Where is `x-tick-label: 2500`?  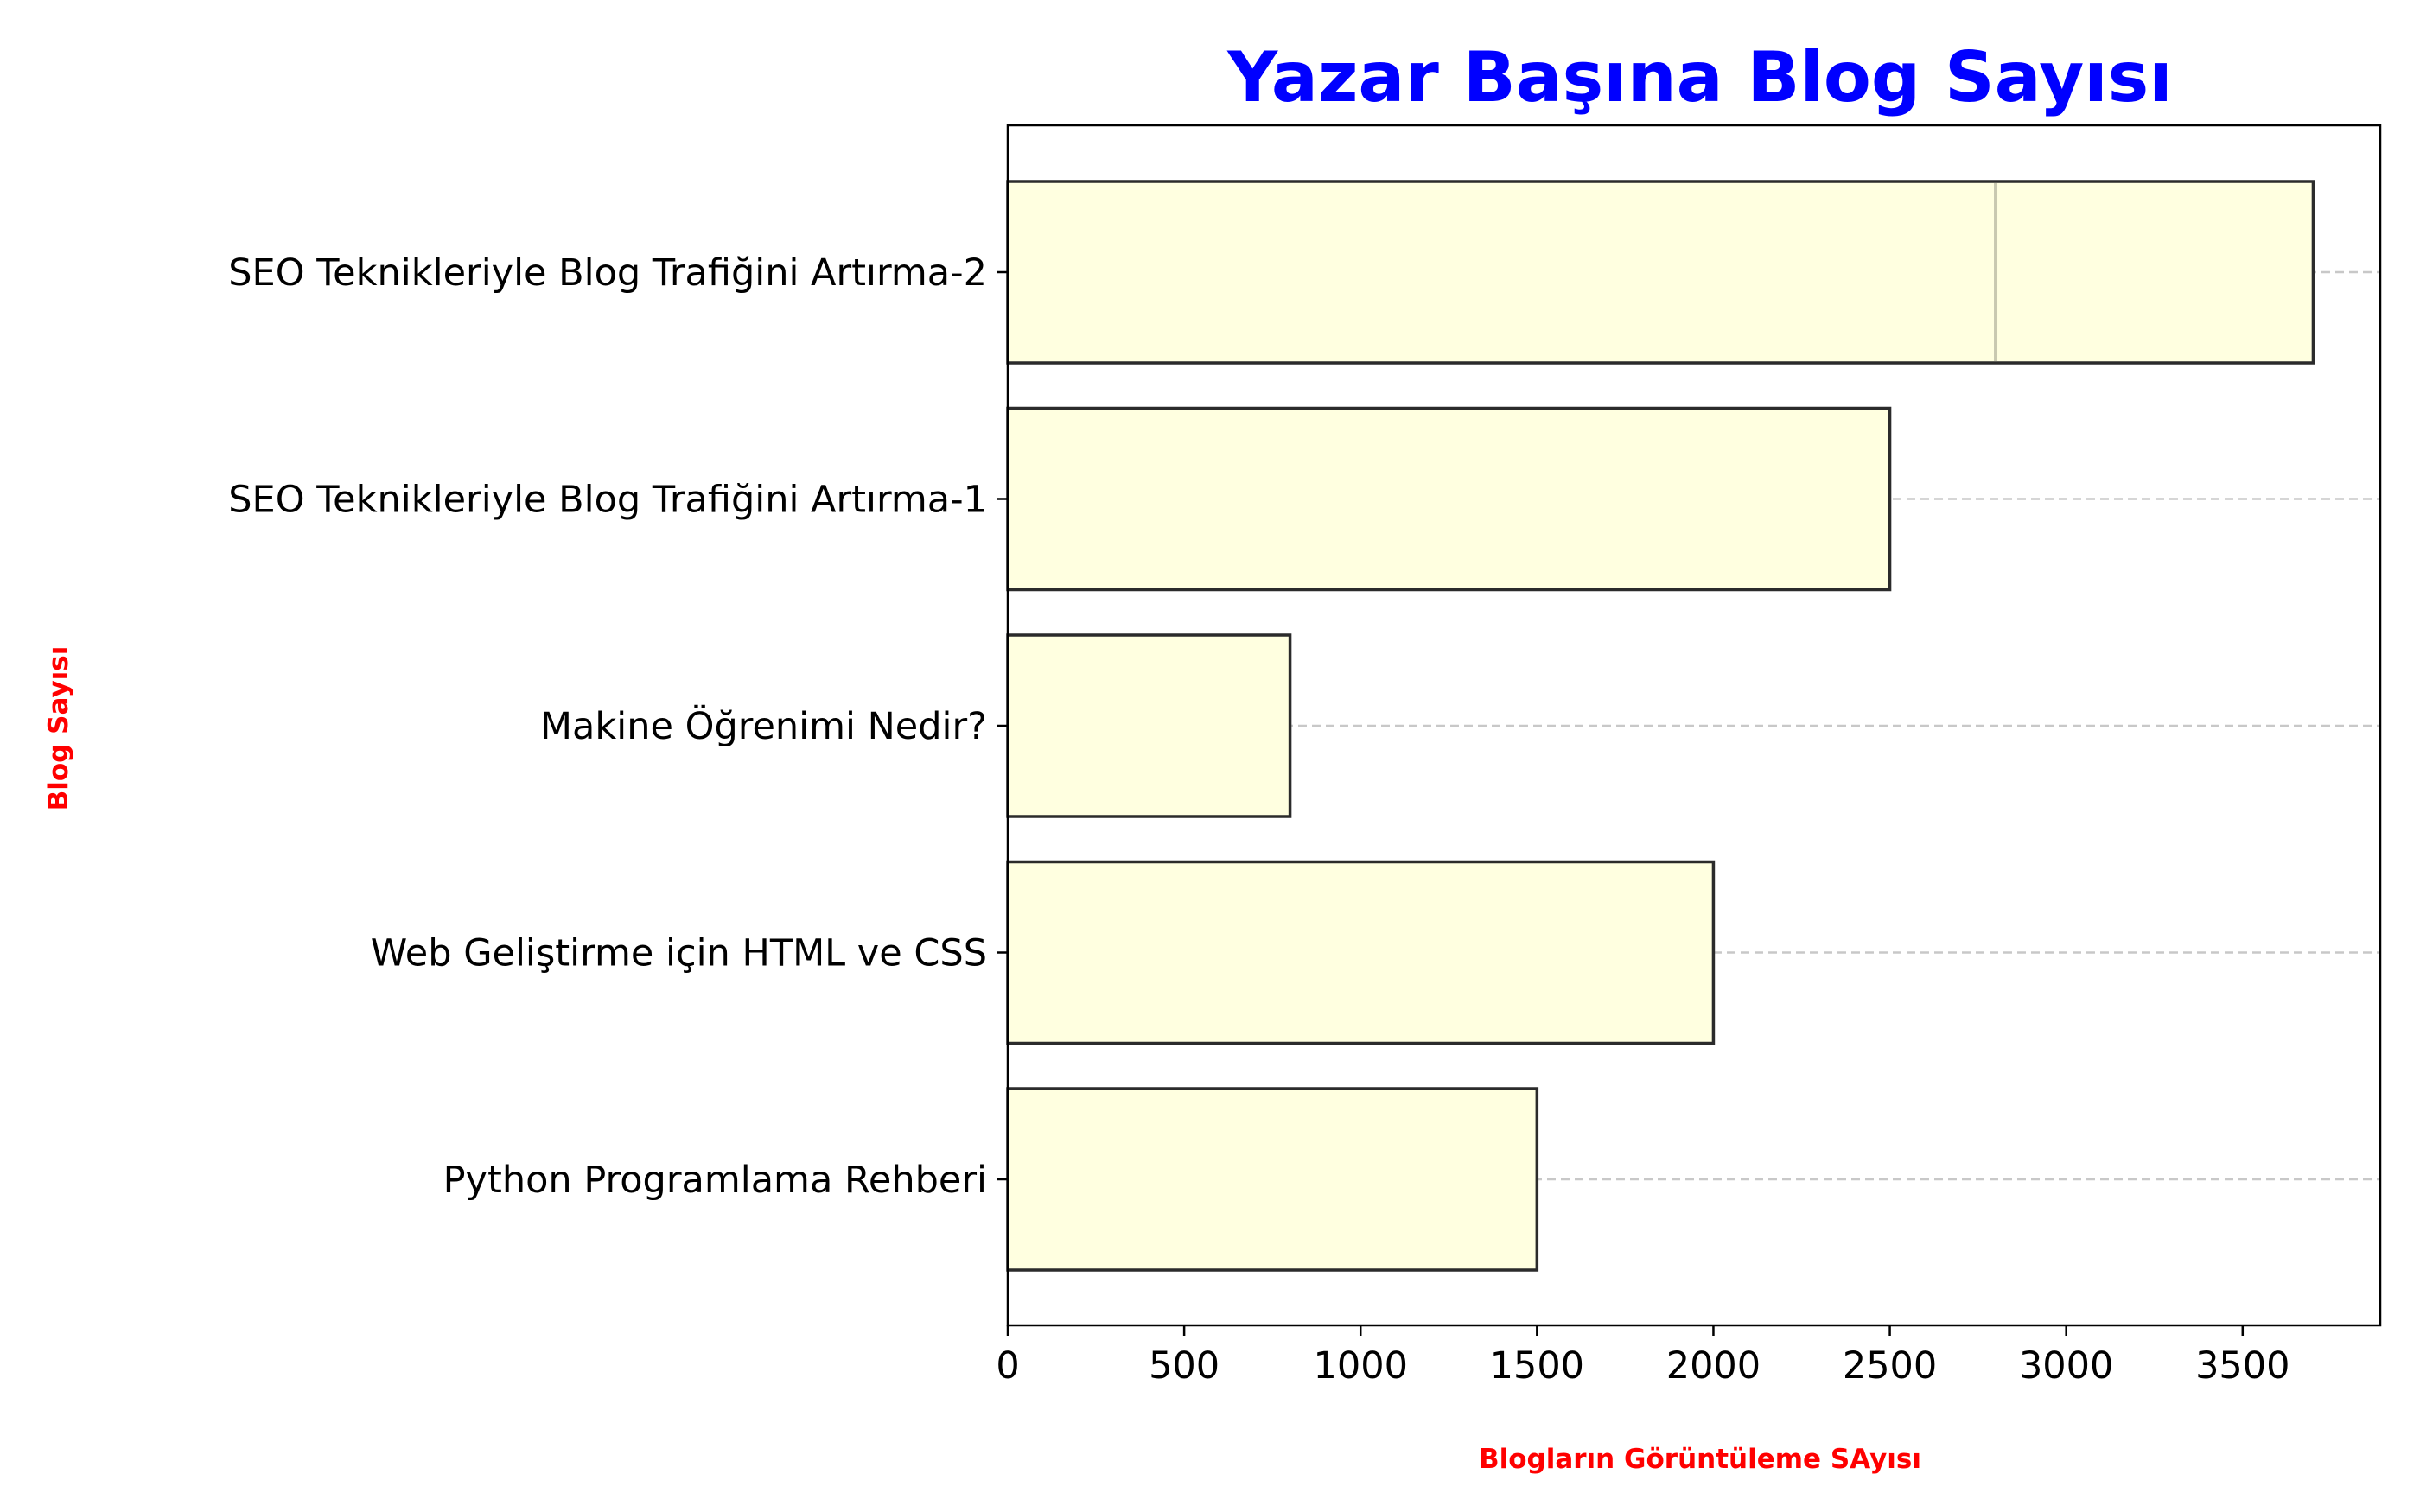
x-tick-label: 2500 is located at coordinates (1890, 1366).